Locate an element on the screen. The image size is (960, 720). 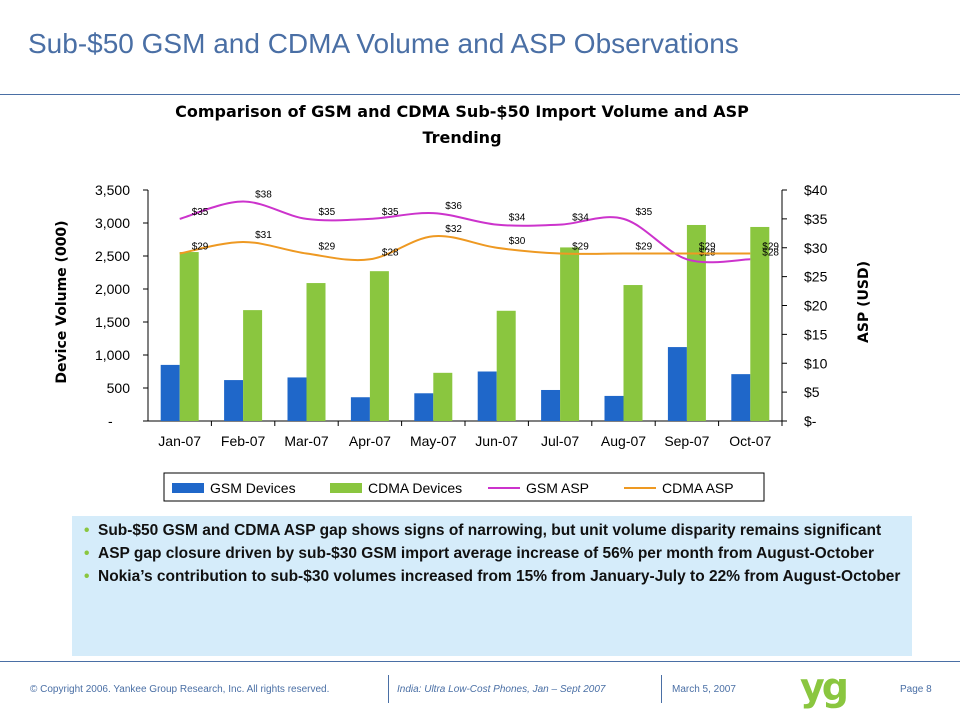
y-tick-label: - is located at coordinates (110, 421).